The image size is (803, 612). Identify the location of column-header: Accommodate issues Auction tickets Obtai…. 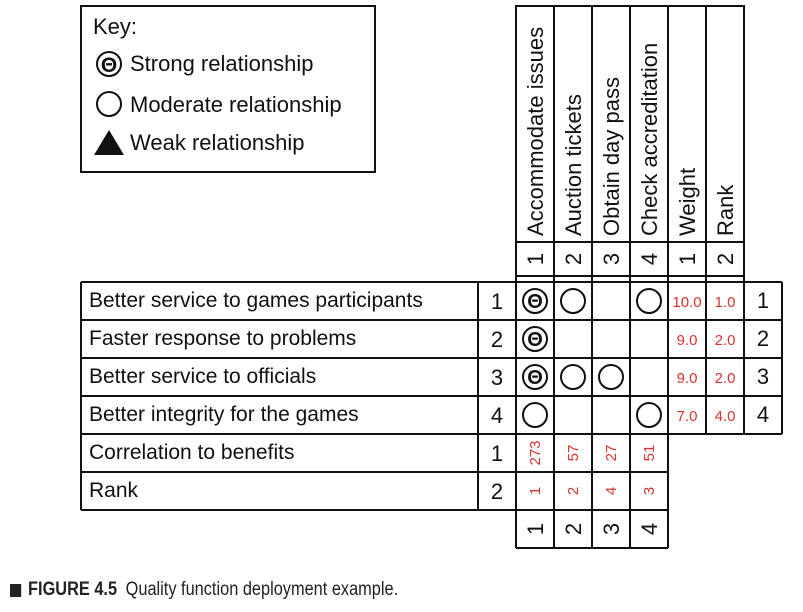
(630, 140).